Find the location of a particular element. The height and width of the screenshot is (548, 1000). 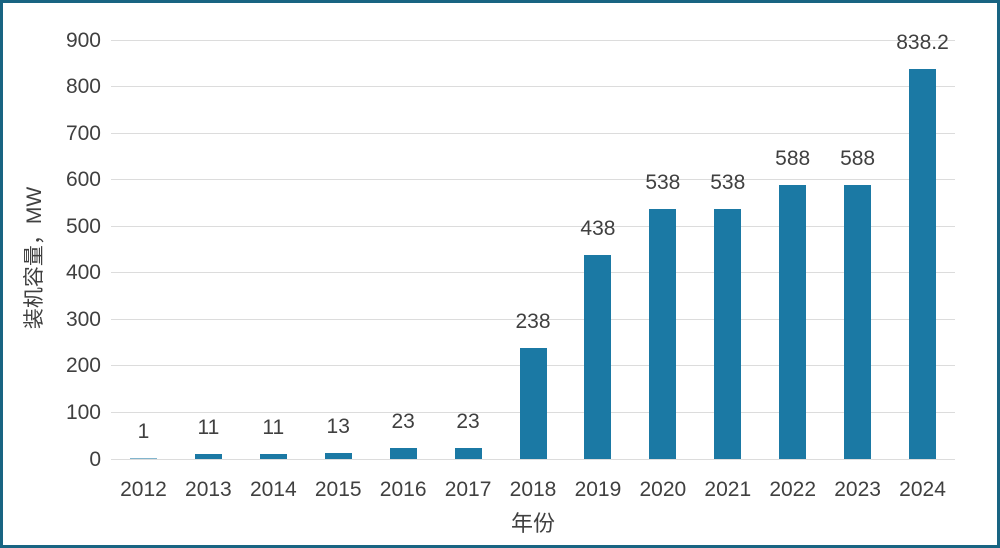

x-tick-label: 2024 is located at coordinates (922, 489).